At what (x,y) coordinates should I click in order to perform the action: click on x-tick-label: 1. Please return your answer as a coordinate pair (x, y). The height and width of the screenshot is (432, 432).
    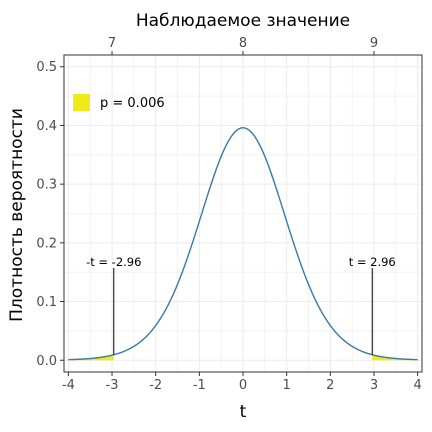
    Looking at the image, I should click on (287, 385).